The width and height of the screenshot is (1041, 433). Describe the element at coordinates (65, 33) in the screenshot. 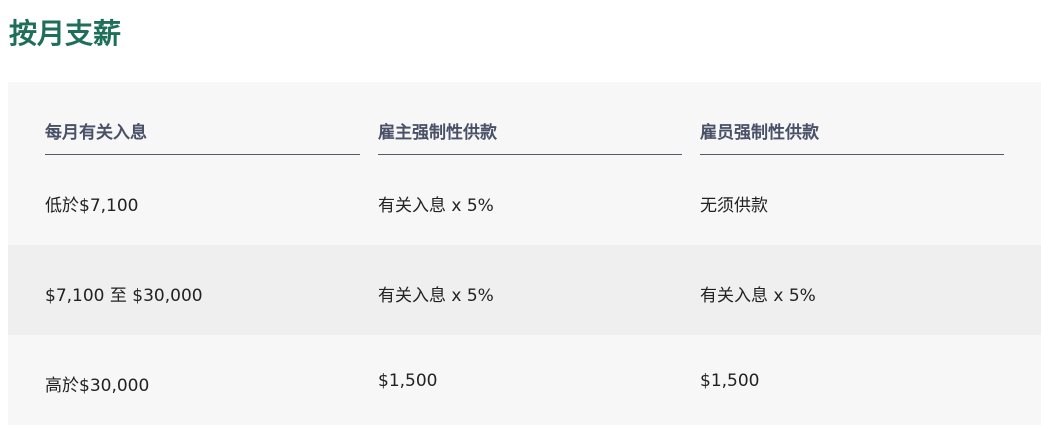

I see `page-title: 按月支薪` at that location.